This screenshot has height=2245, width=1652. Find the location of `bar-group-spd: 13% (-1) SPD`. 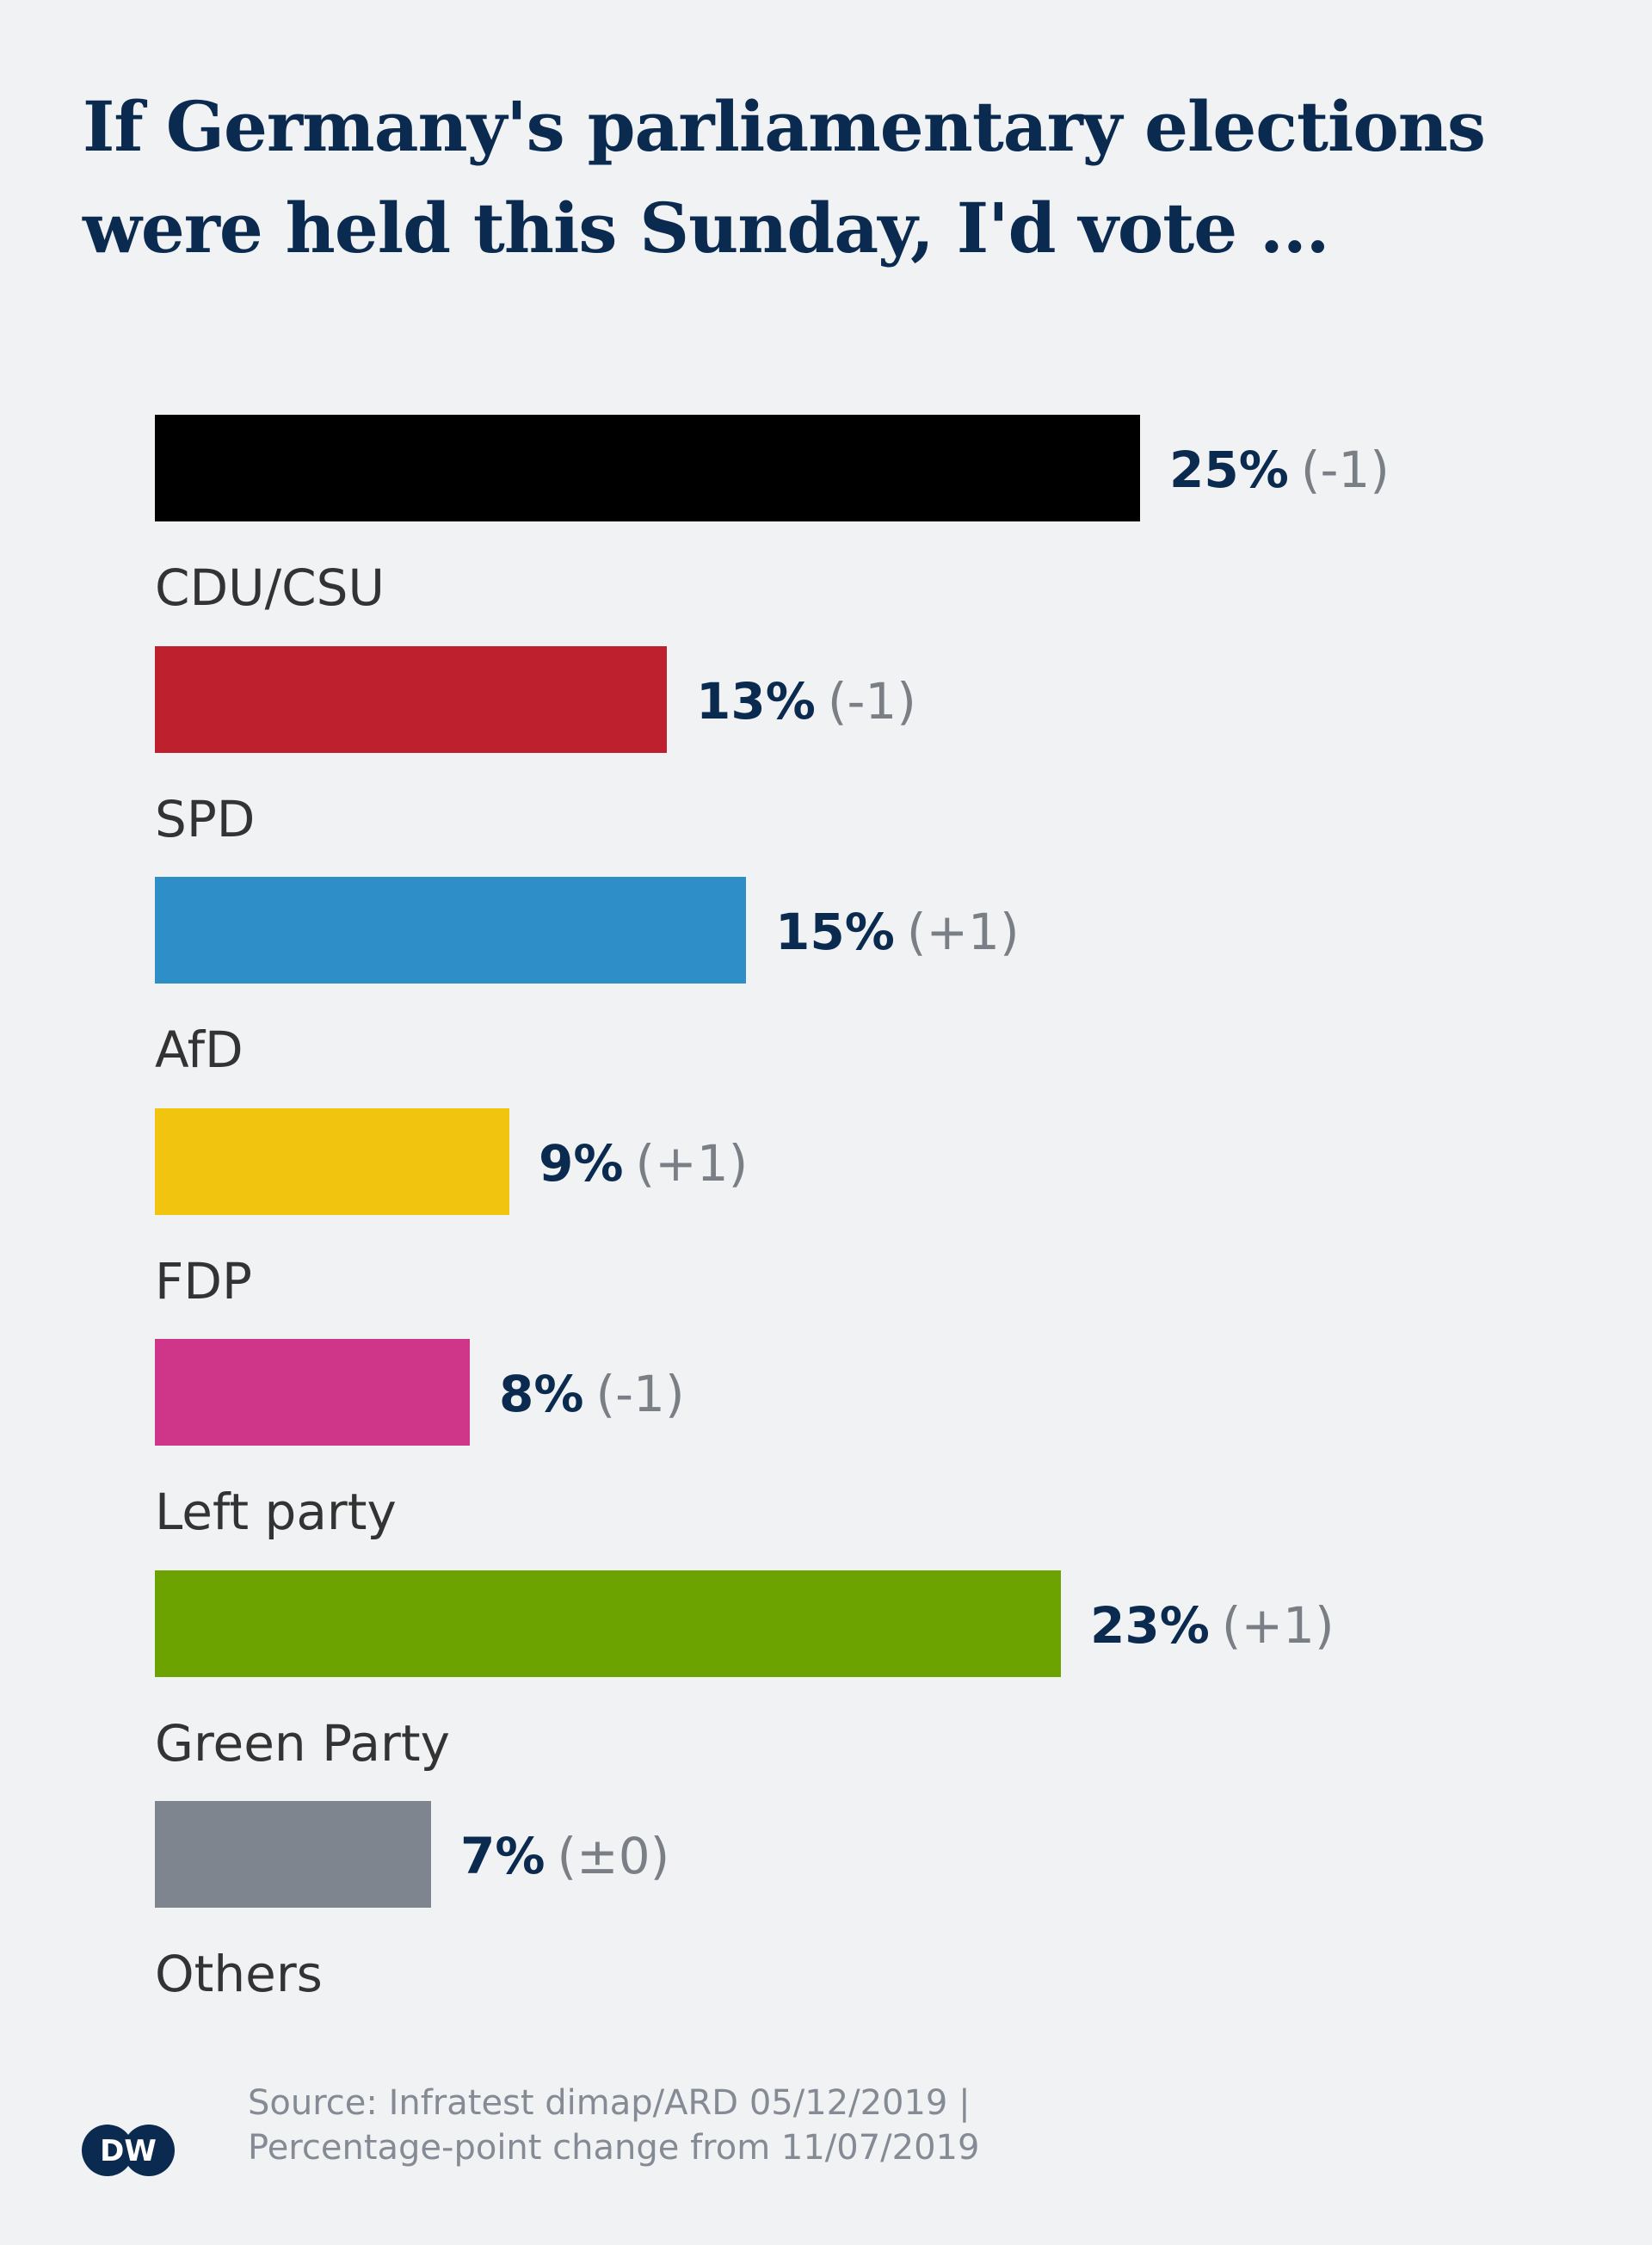

bar-group-spd: 13% (-1) SPD is located at coordinates (535, 747).